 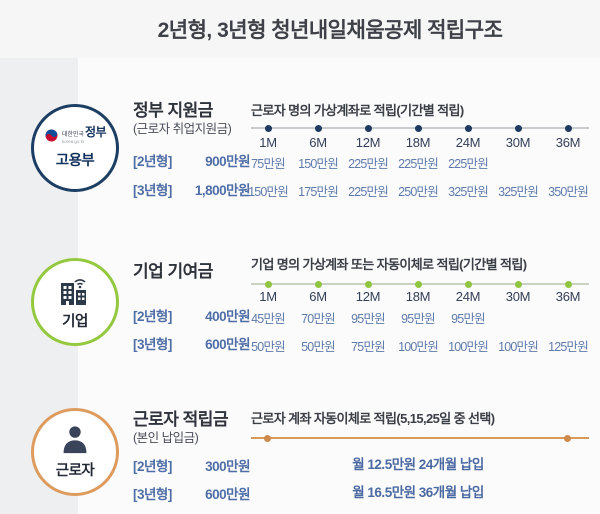 I want to click on logo-text-small: 대한민국, so click(x=72, y=135).